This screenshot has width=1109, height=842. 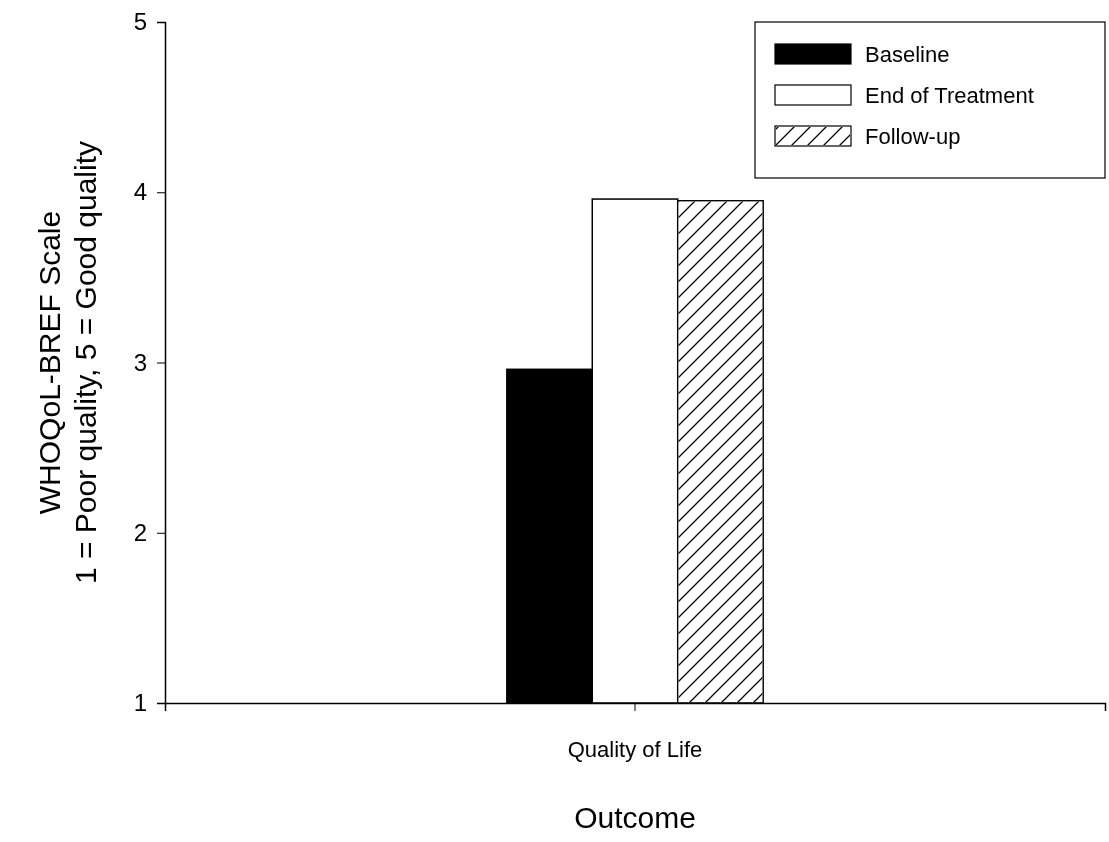 I want to click on legend-label: Baseline, so click(x=907, y=54).